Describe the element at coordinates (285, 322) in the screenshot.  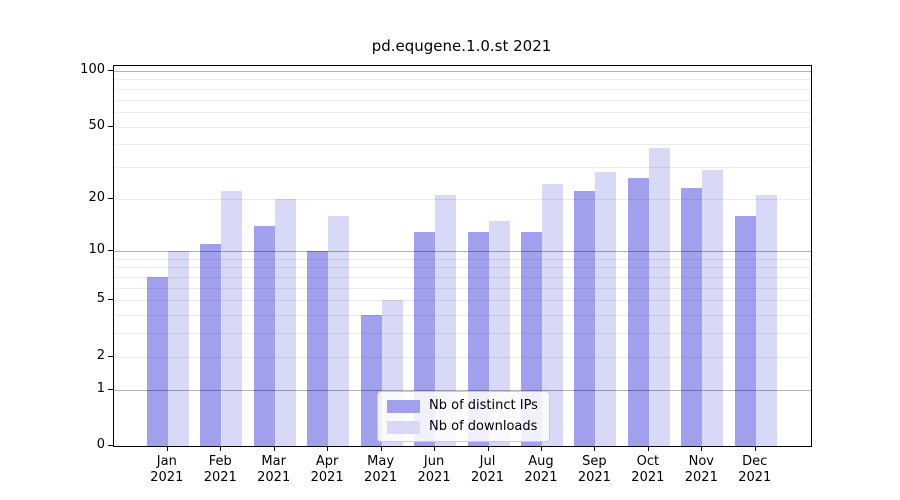
I see `bar-downloads-mar` at that location.